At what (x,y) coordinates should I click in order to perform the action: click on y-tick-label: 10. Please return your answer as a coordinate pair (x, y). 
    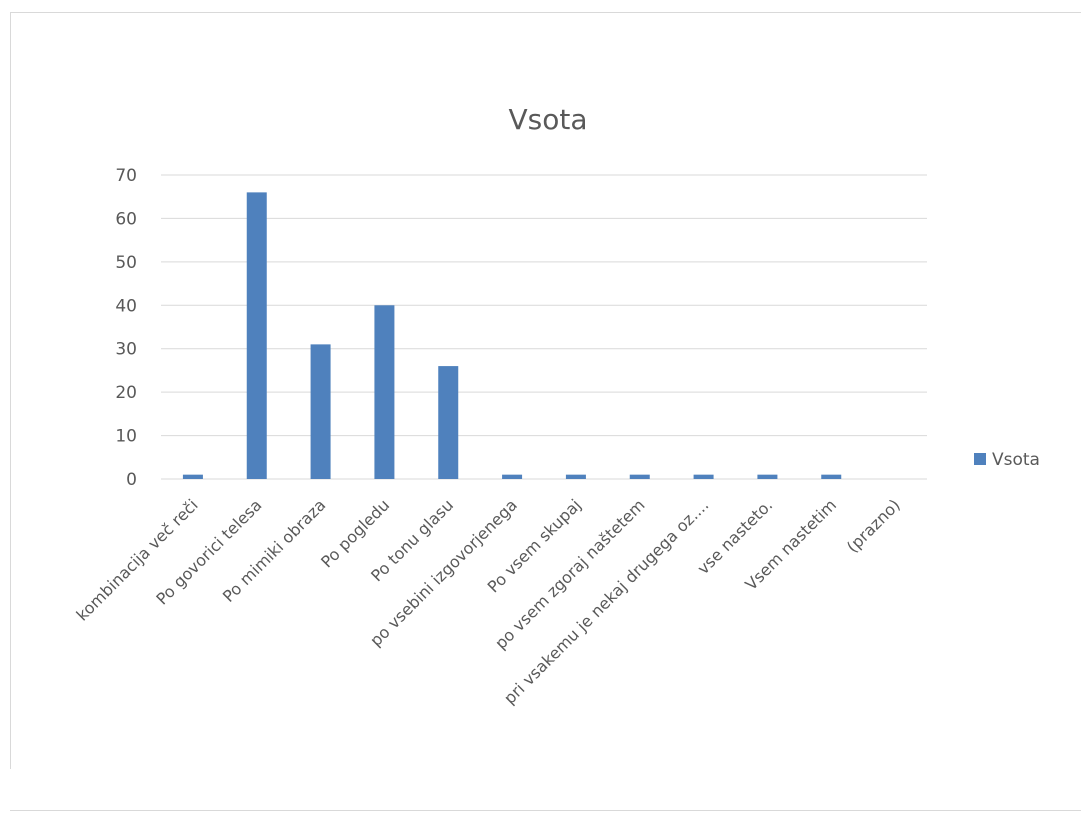
    Looking at the image, I should click on (126, 437).